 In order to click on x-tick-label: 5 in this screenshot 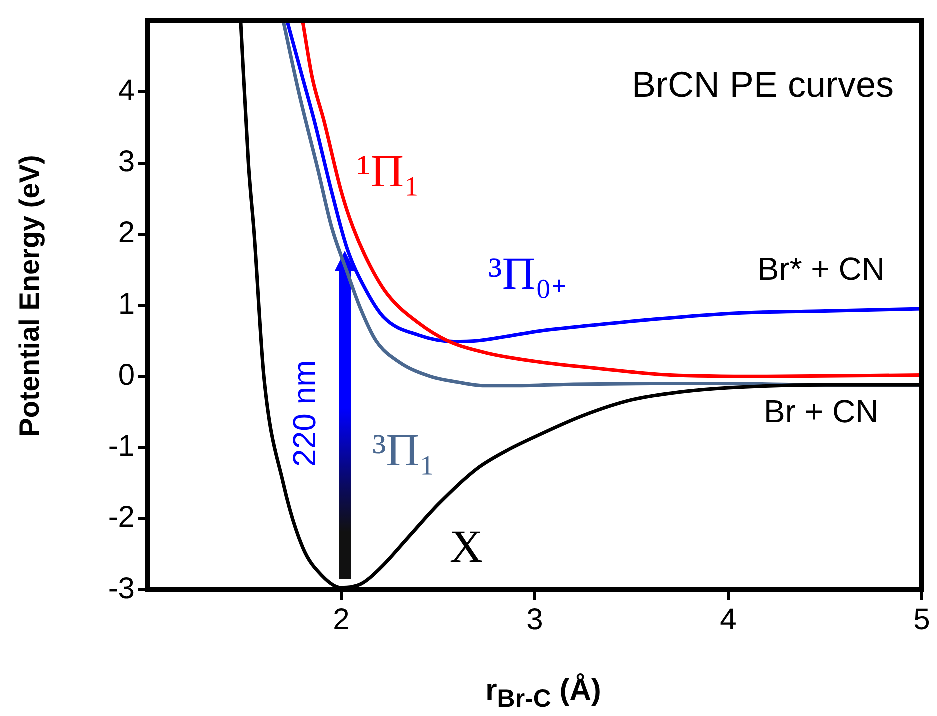, I will do `click(922, 619)`.